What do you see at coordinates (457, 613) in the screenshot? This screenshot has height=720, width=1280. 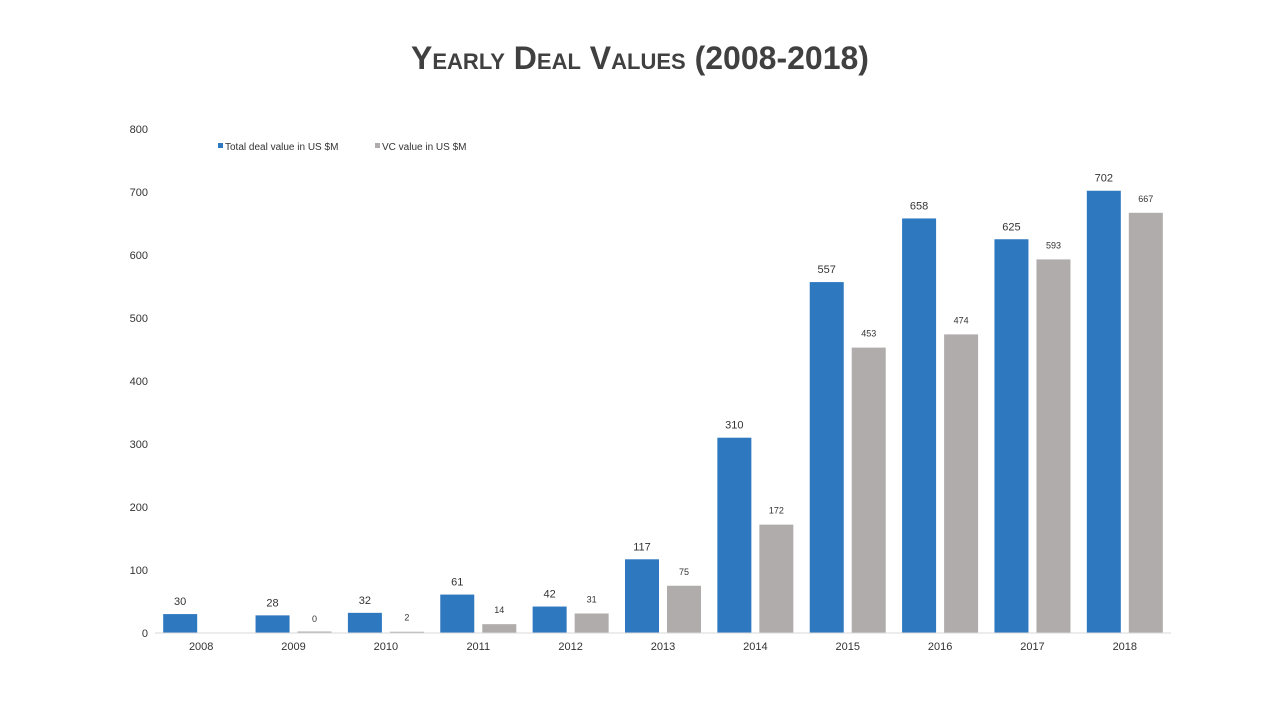 I see `bar-total-2011` at bounding box center [457, 613].